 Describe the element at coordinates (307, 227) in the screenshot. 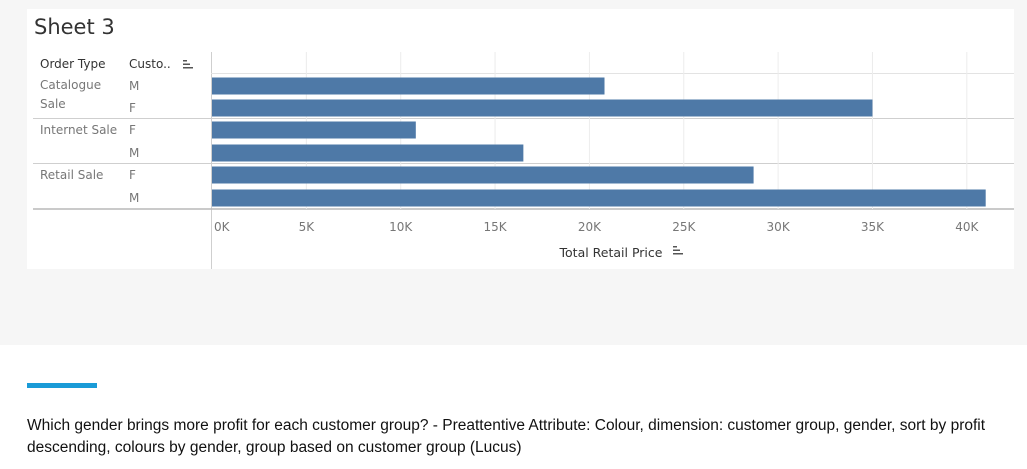

I see `x-tick-label: 5K` at that location.